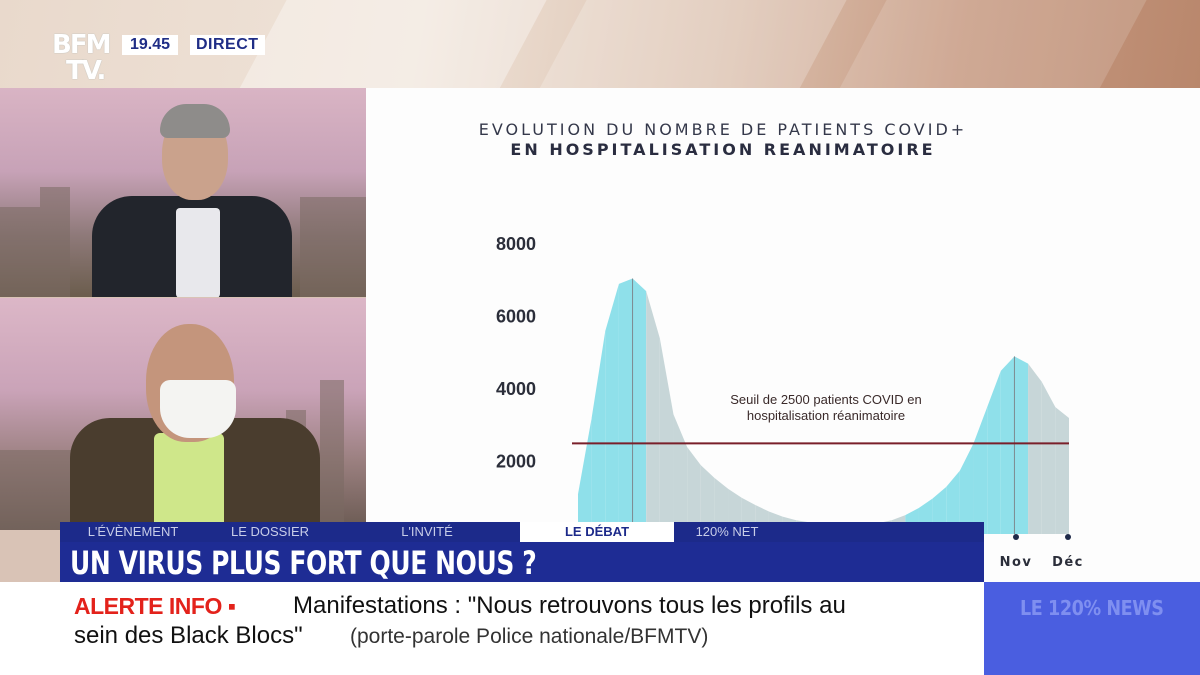 This screenshot has width=1200, height=675. What do you see at coordinates (270, 531) in the screenshot?
I see `tab-dossier: LE DOSSIER` at bounding box center [270, 531].